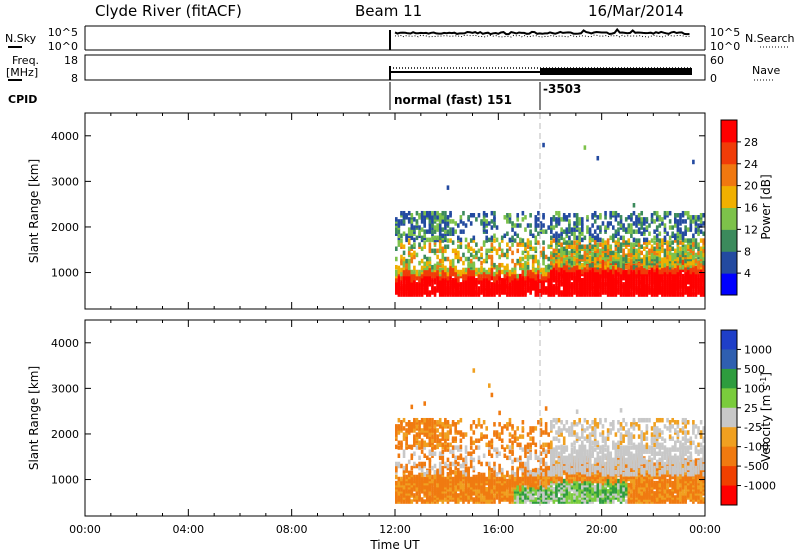 This screenshot has width=800, height=554. Describe the element at coordinates (562, 89) in the screenshot. I see `cpid-change-text: -3503` at that location.